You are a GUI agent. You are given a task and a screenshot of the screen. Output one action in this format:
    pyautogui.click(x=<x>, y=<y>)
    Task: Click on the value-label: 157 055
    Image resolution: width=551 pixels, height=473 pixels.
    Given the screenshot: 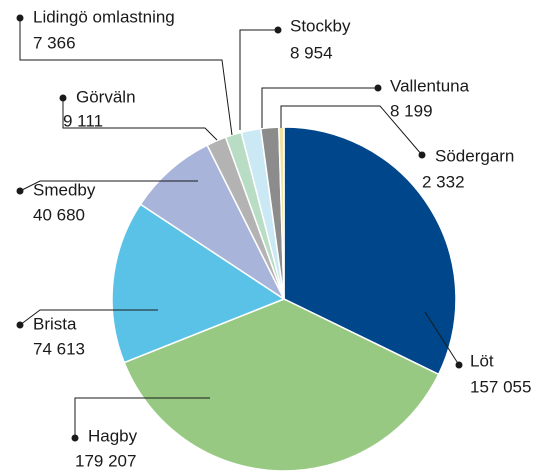 What is the action you would take?
    pyautogui.click(x=500, y=386)
    